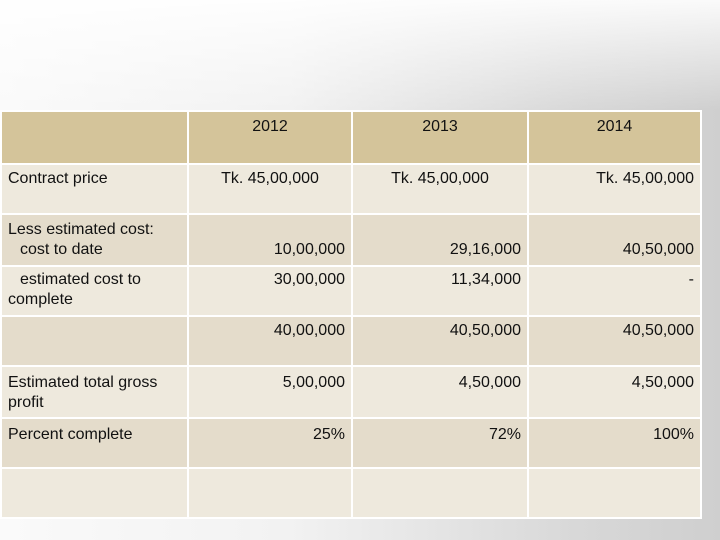 The height and width of the screenshot is (540, 720). Describe the element at coordinates (94, 189) in the screenshot. I see `row-label: Contract price` at that location.